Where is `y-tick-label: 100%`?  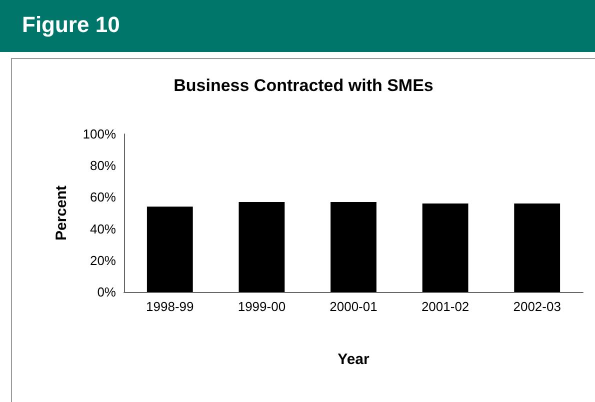 y-tick-label: 100% is located at coordinates (99, 134).